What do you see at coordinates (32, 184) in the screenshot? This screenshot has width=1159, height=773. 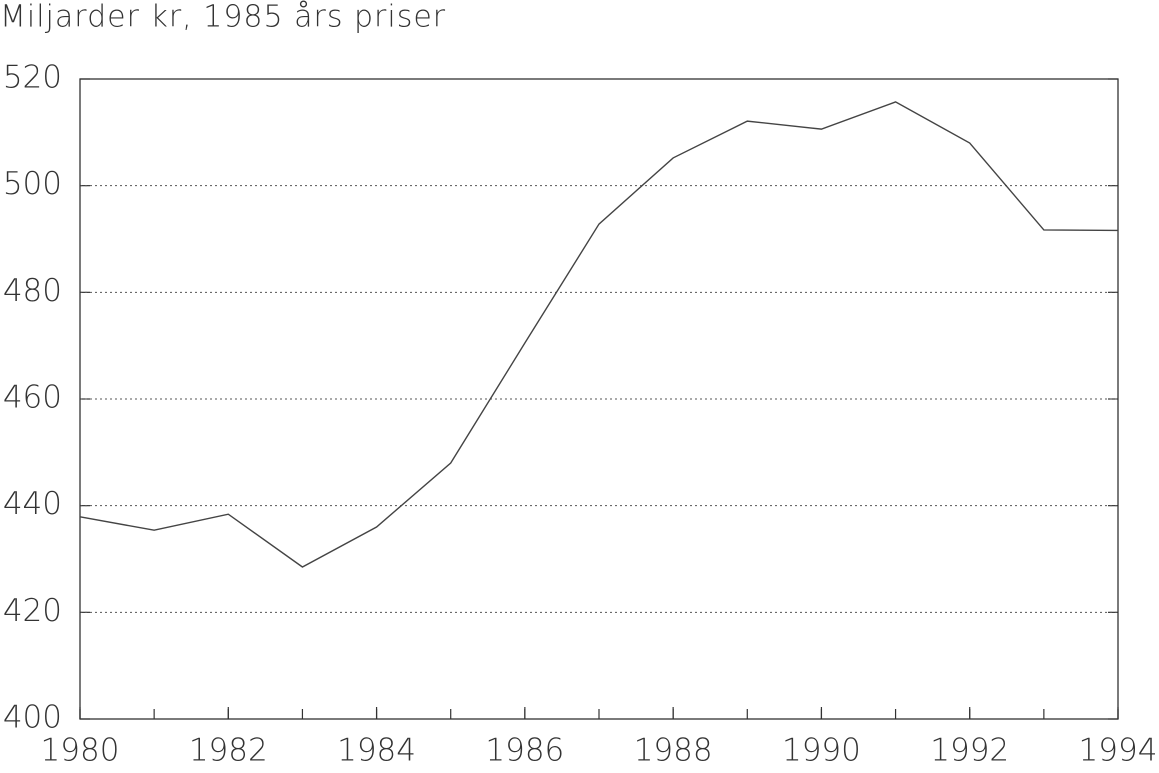 I see `y-tick-label: 500` at bounding box center [32, 184].